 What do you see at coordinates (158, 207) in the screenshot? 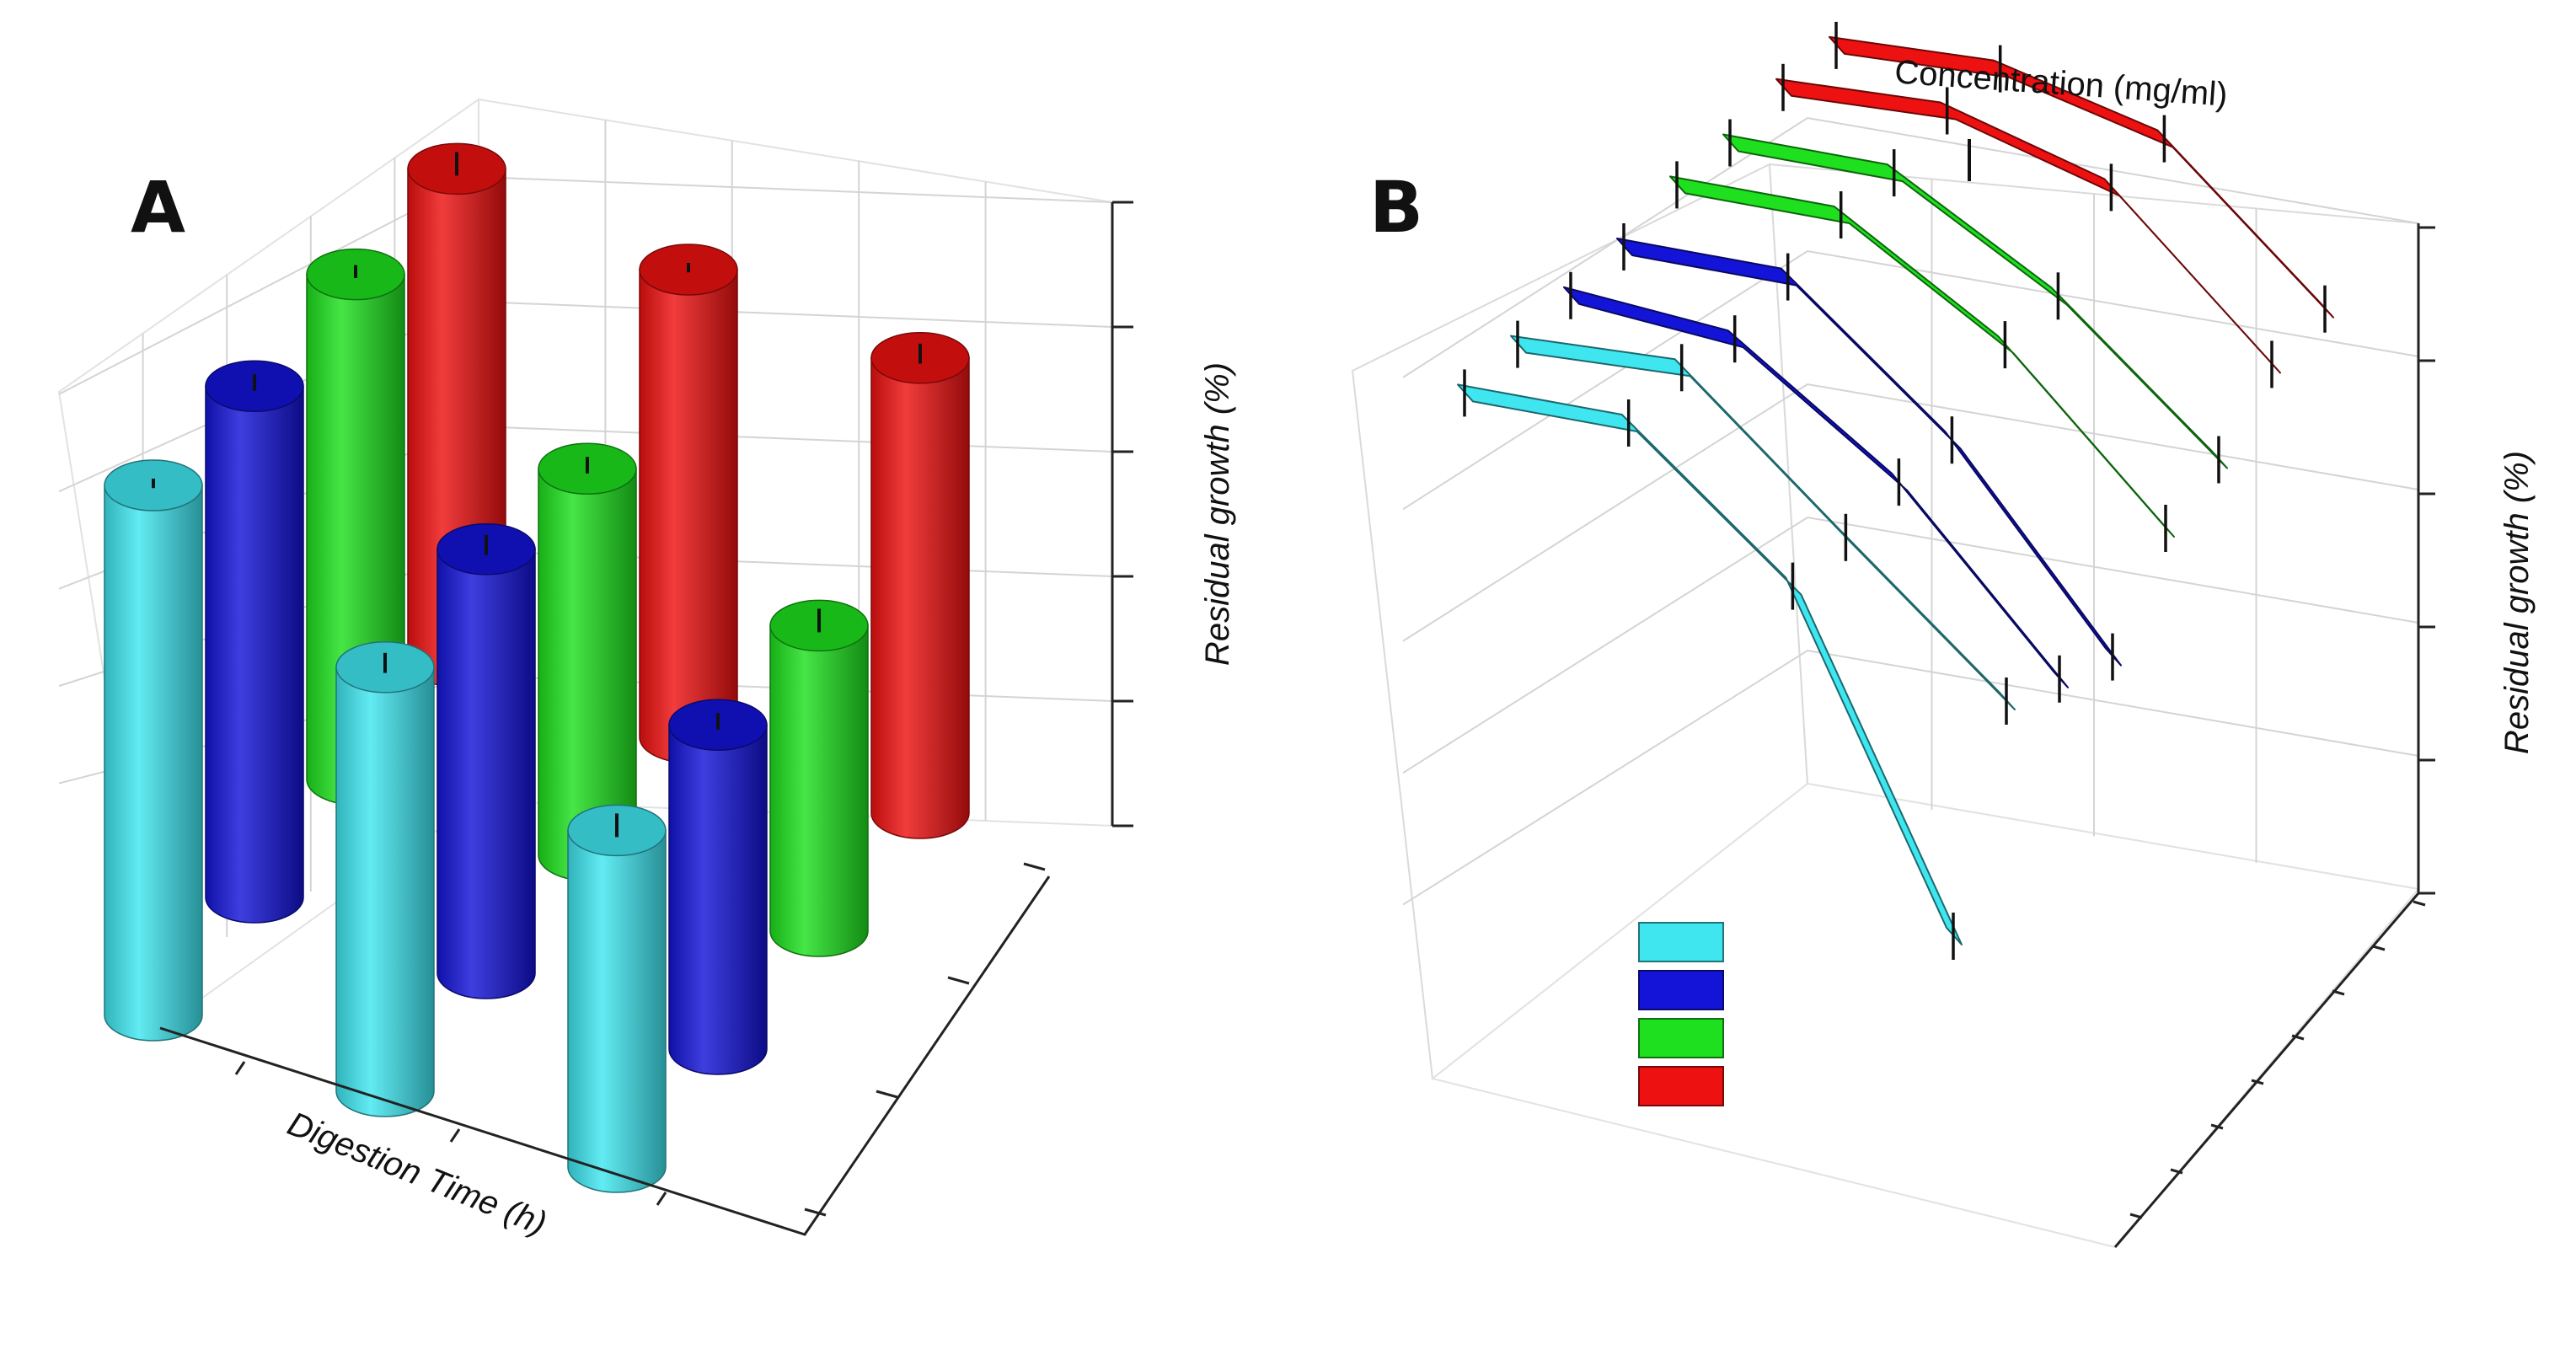
I see `panel-a-letter: A` at bounding box center [158, 207].